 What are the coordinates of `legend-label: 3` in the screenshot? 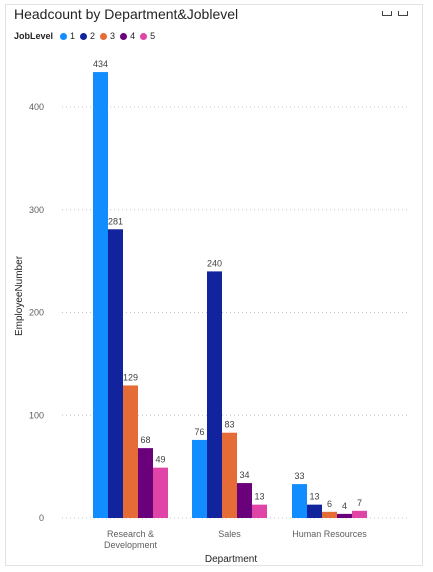 It's located at (113, 36).